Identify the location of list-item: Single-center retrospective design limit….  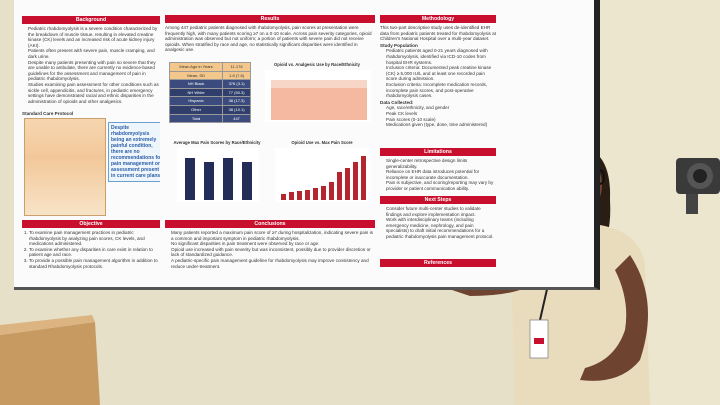
(441, 163).